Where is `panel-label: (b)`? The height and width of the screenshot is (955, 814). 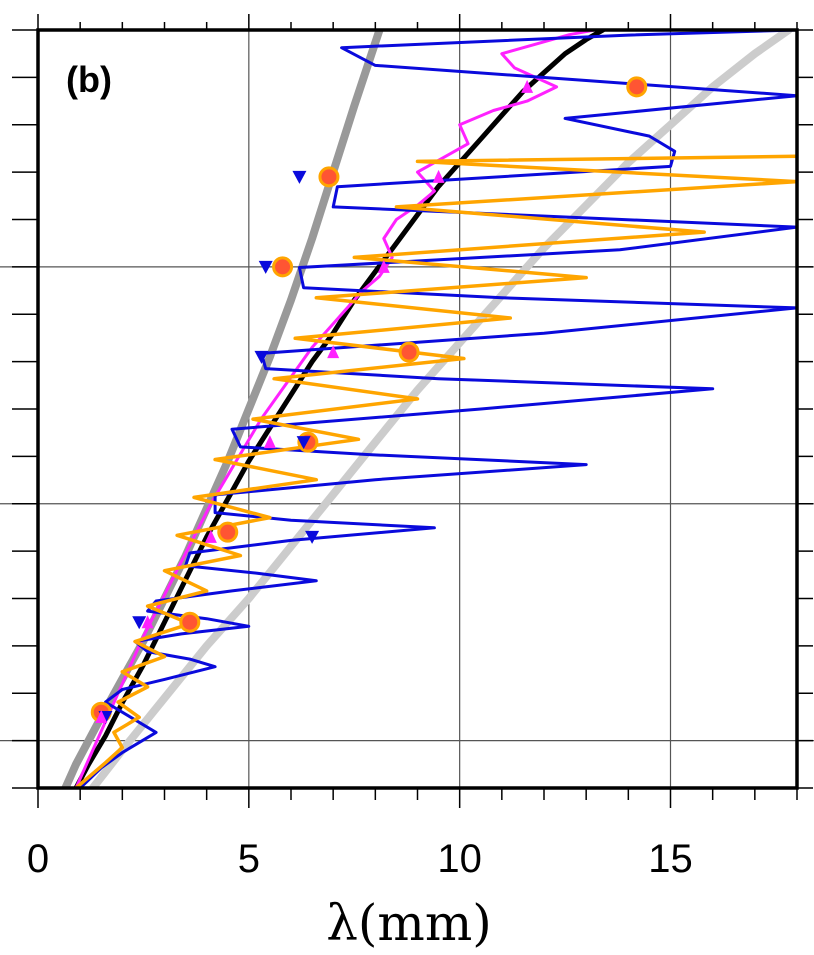
panel-label: (b) is located at coordinates (89, 79).